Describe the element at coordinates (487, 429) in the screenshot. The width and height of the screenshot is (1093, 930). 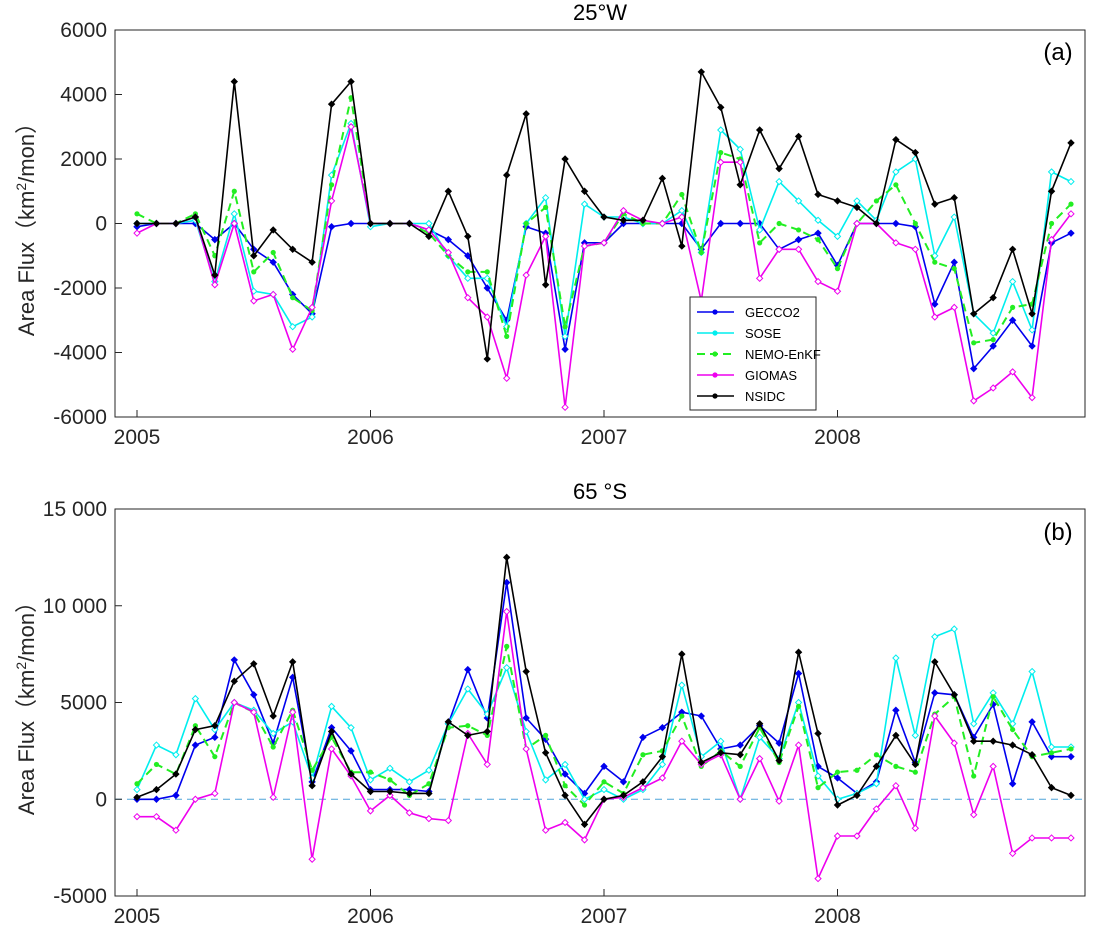
I see `panel-a-xticks: 2005 2006 2007 2008` at that location.